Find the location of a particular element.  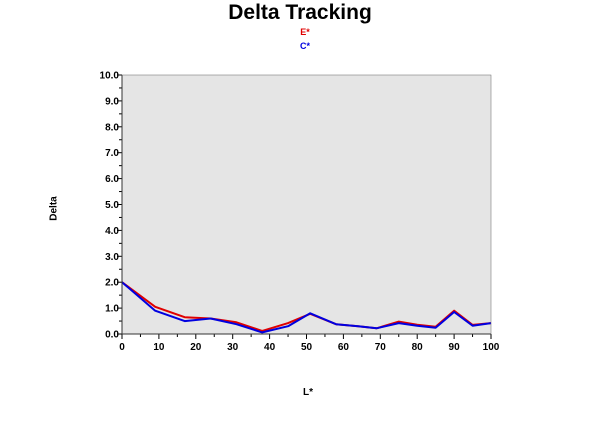

y-tick-label: 2.0 is located at coordinates (112, 283).